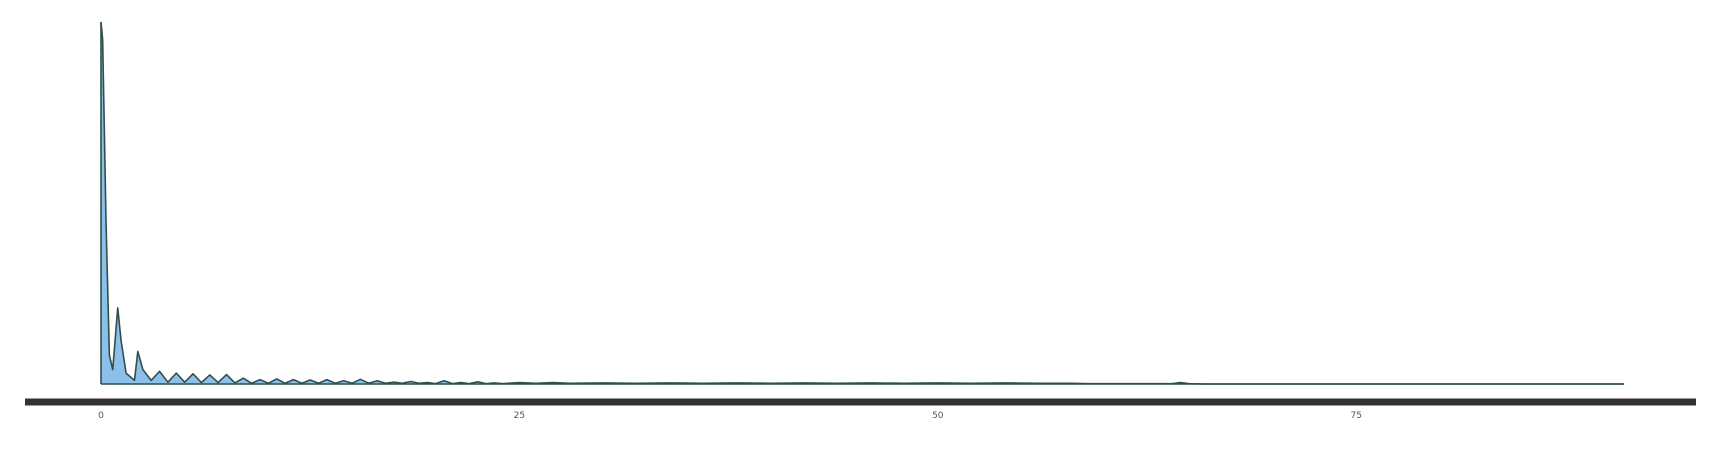  What do you see at coordinates (938, 416) in the screenshot?
I see `x-tick-label: 50` at bounding box center [938, 416].